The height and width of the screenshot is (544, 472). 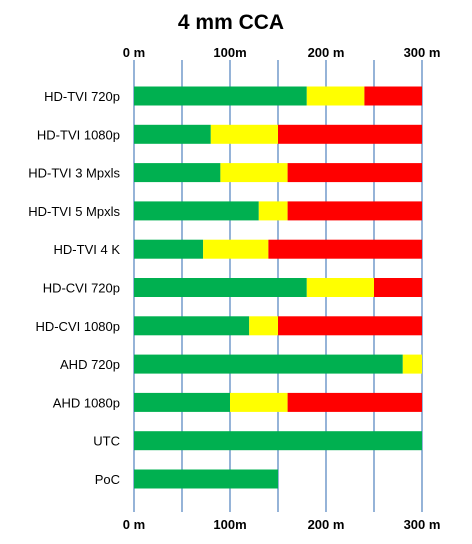 I want to click on category-label: AHD 720p, so click(x=90, y=364).